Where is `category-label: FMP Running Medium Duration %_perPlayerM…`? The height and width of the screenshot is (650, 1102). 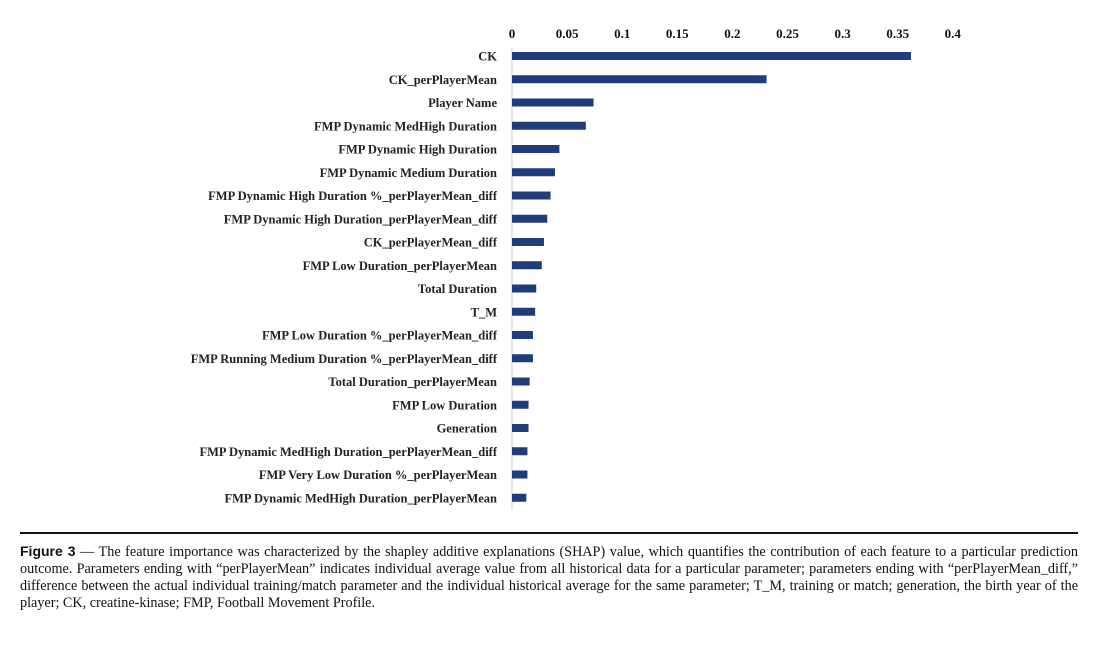
category-label: FMP Running Medium Duration %_perPlayerM… is located at coordinates (344, 359).